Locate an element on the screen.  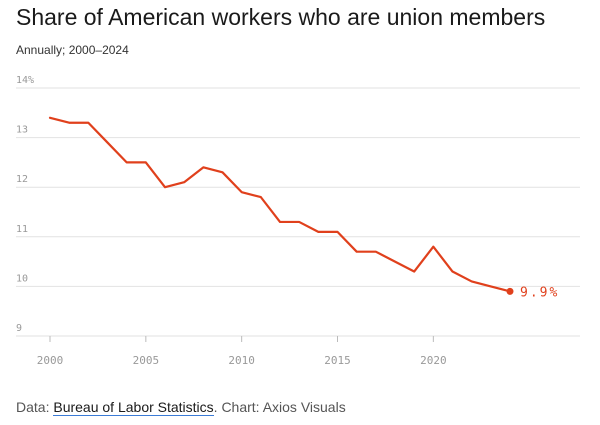
y-tick-label: 12 is located at coordinates (22, 179).